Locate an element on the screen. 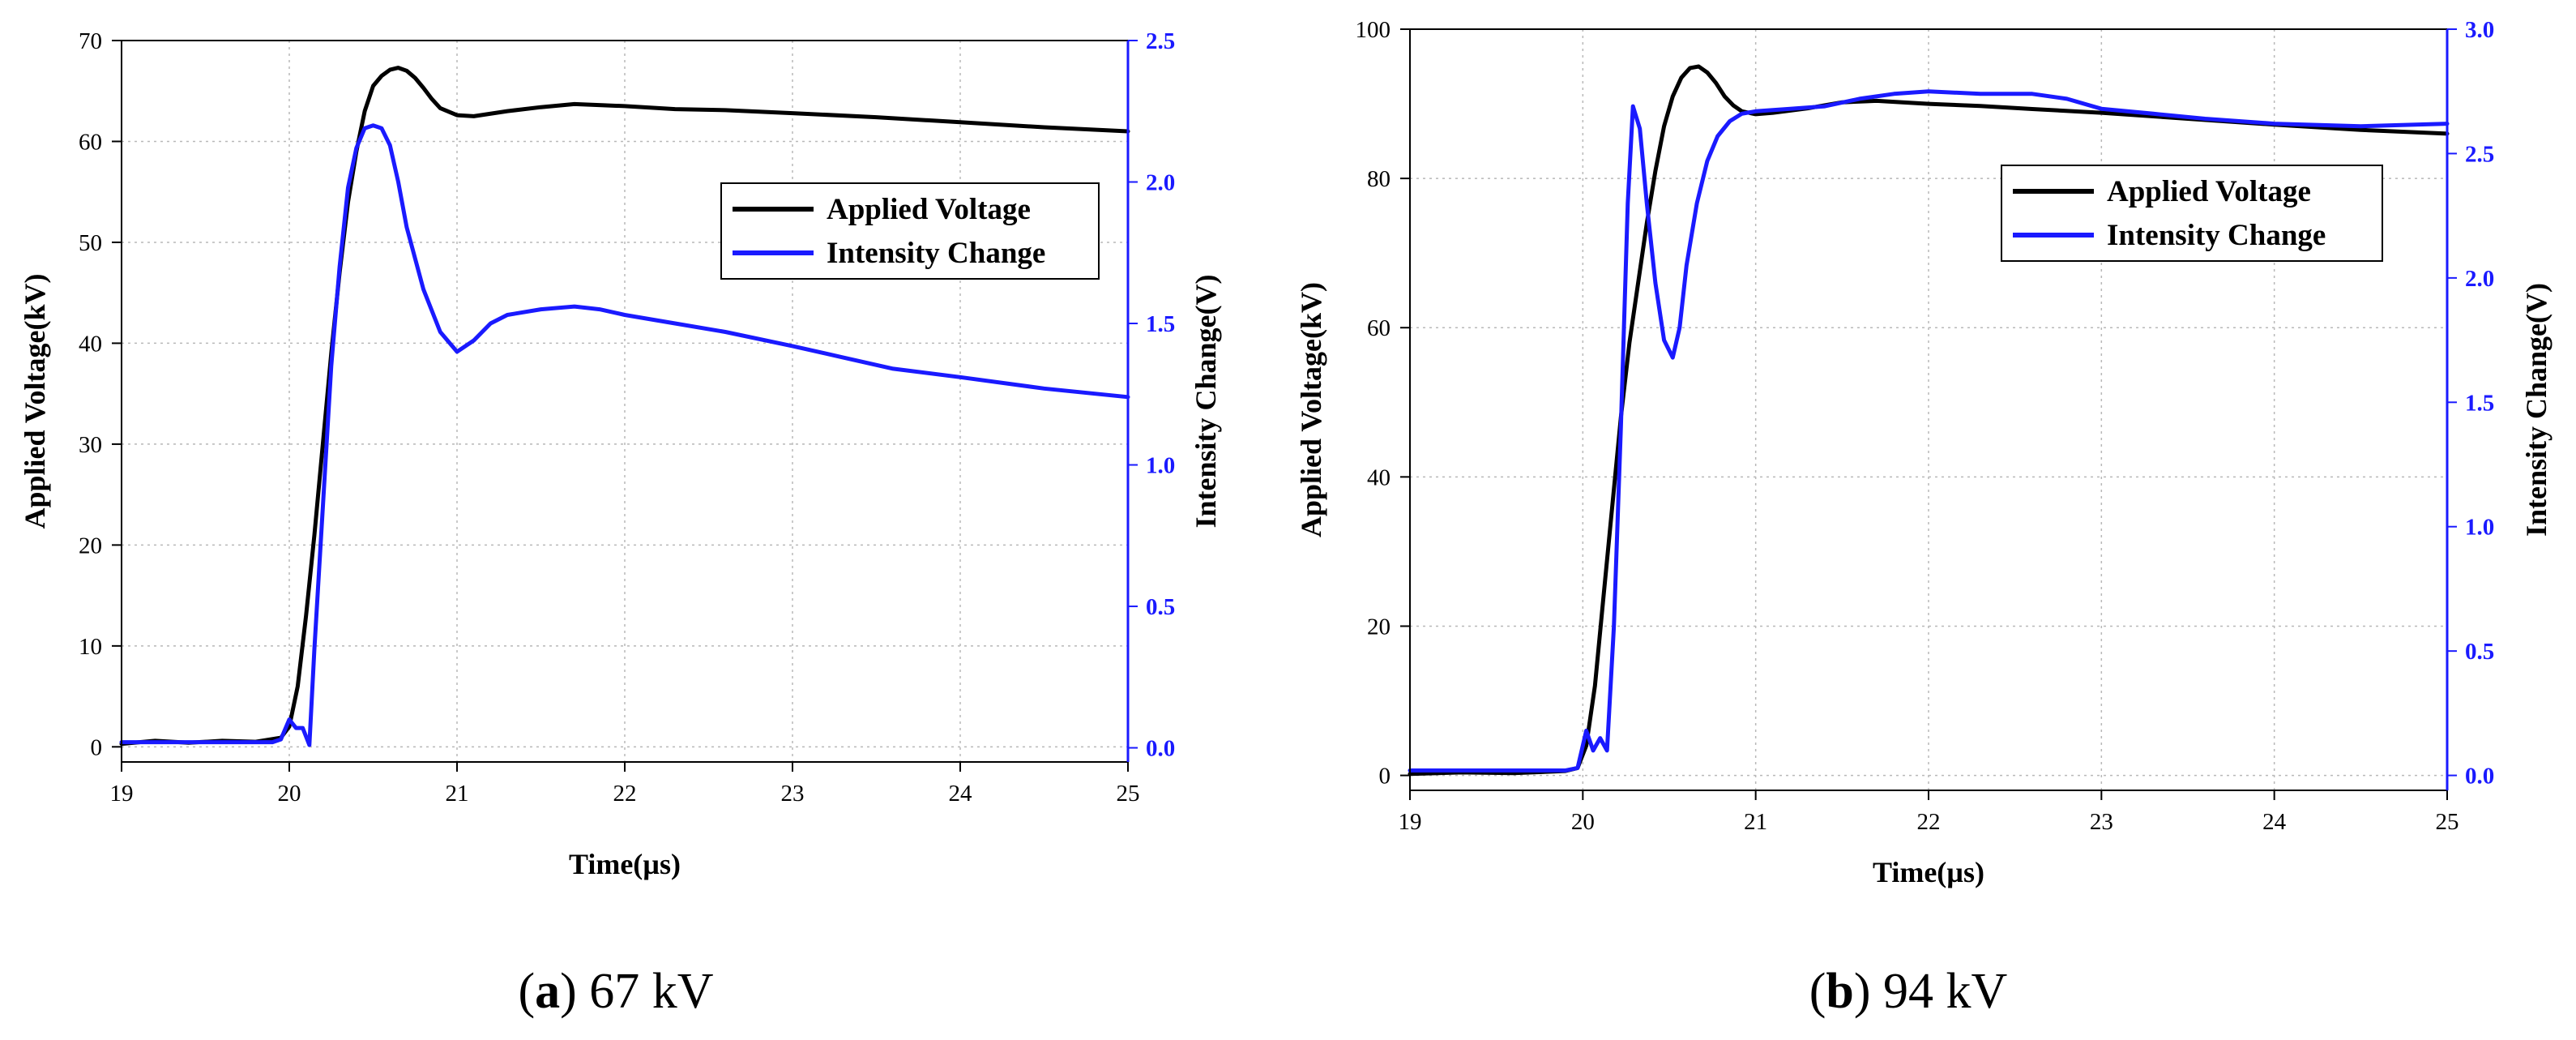 The image size is (2576, 1040). y-right-tick-label: 3.0 is located at coordinates (2479, 30).